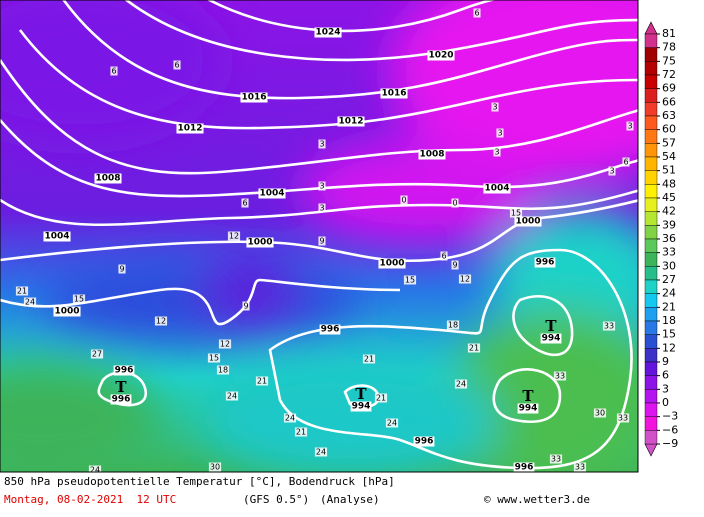 This screenshot has width=704, height=517. Describe the element at coordinates (669, 142) in the screenshot. I see `colorbar-tick-label: 57` at that location.